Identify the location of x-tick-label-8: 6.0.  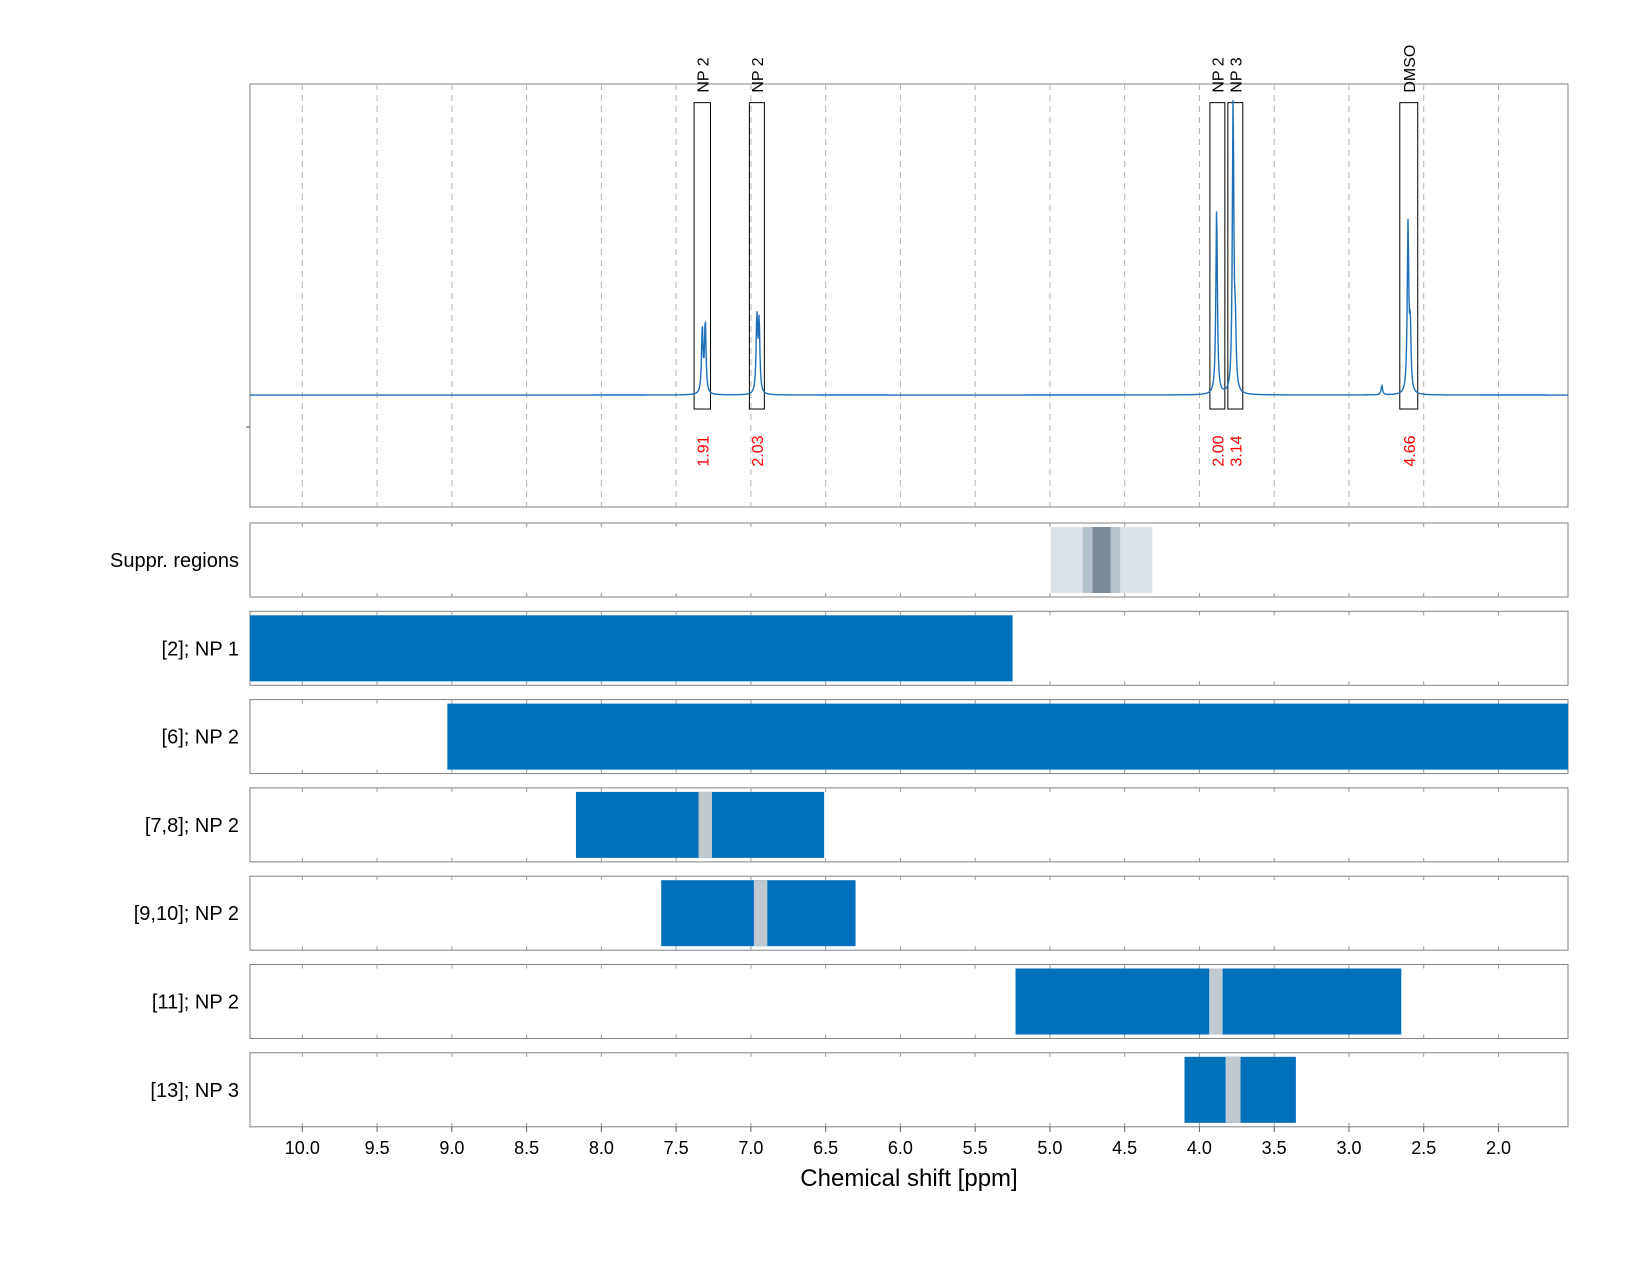
(900, 1148).